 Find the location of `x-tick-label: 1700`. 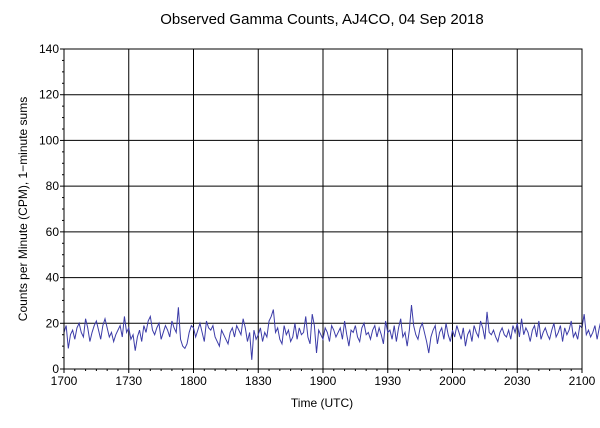

x-tick-label: 1700 is located at coordinates (64, 381).